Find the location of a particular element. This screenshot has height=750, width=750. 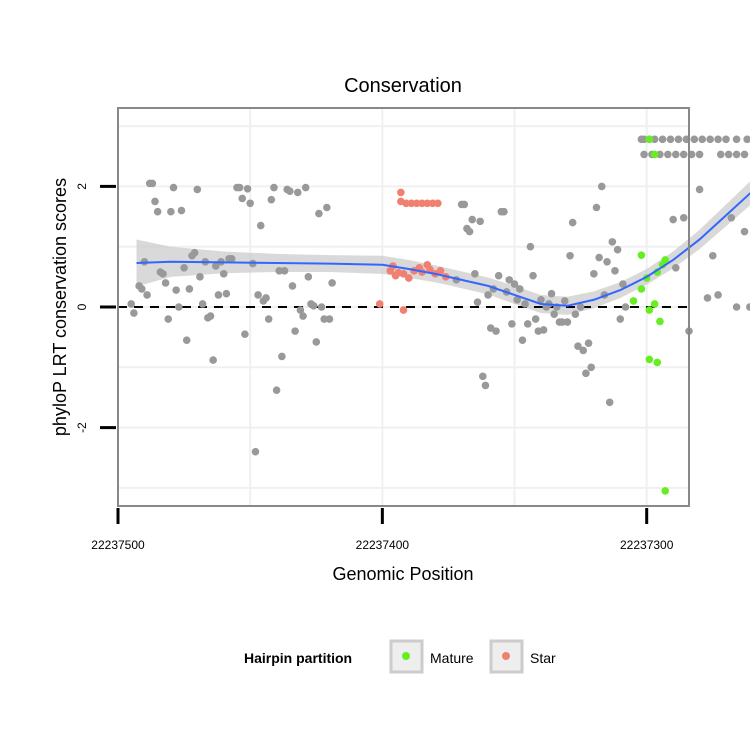

x-tick-label: 22237400 is located at coordinates (383, 545).